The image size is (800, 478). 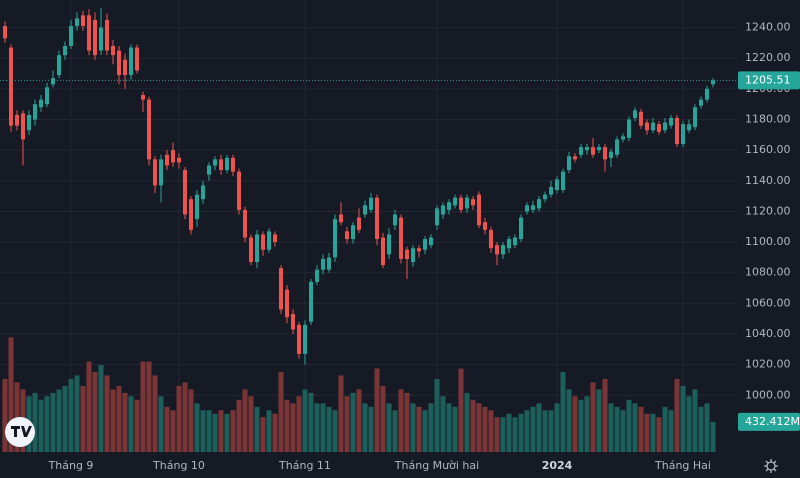 I want to click on y-tick-label: 1160.00, so click(x=768, y=149).